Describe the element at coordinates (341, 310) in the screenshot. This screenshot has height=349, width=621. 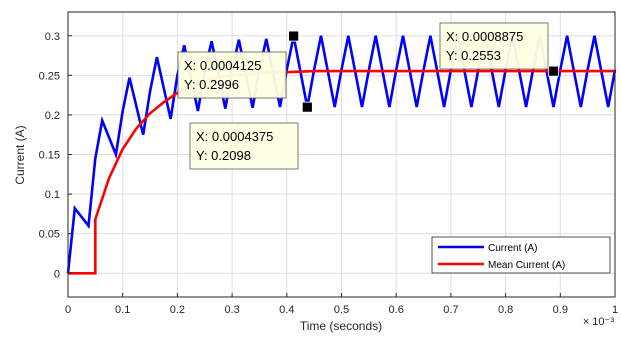
I see `x-tick-label: 0.5` at that location.